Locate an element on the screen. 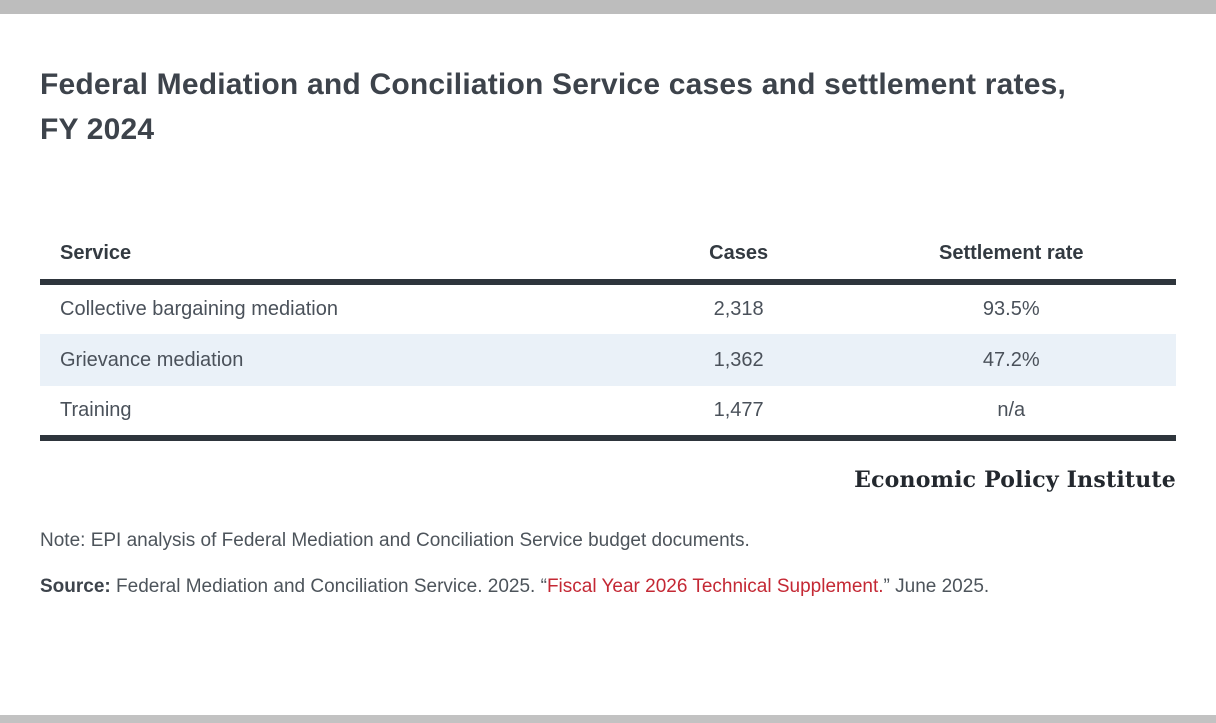 Image resolution: width=1216 pixels, height=723 pixels. cell-service: Collective bargaining mediation is located at coordinates (199, 309).